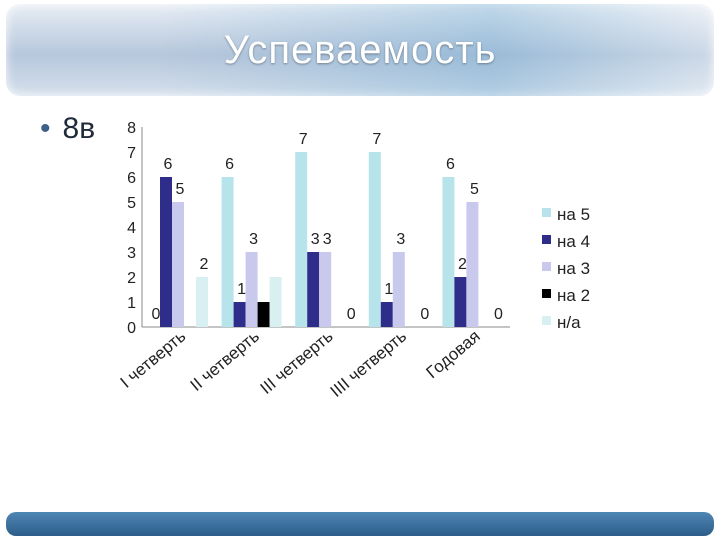  Describe the element at coordinates (369, 363) in the screenshot. I see `category-label: IIII четверть` at that location.